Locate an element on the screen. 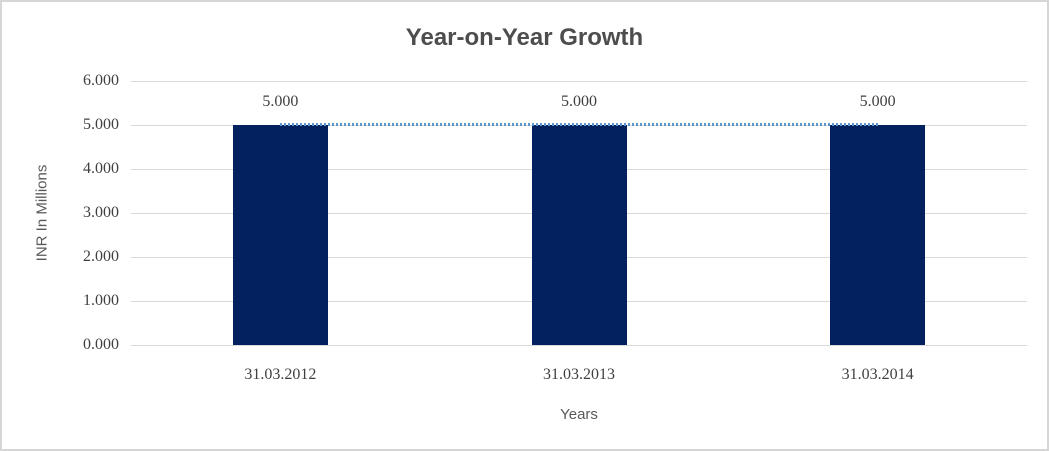 The image size is (1049, 451). y-axis-tick-label: 3.000 is located at coordinates (101, 212).